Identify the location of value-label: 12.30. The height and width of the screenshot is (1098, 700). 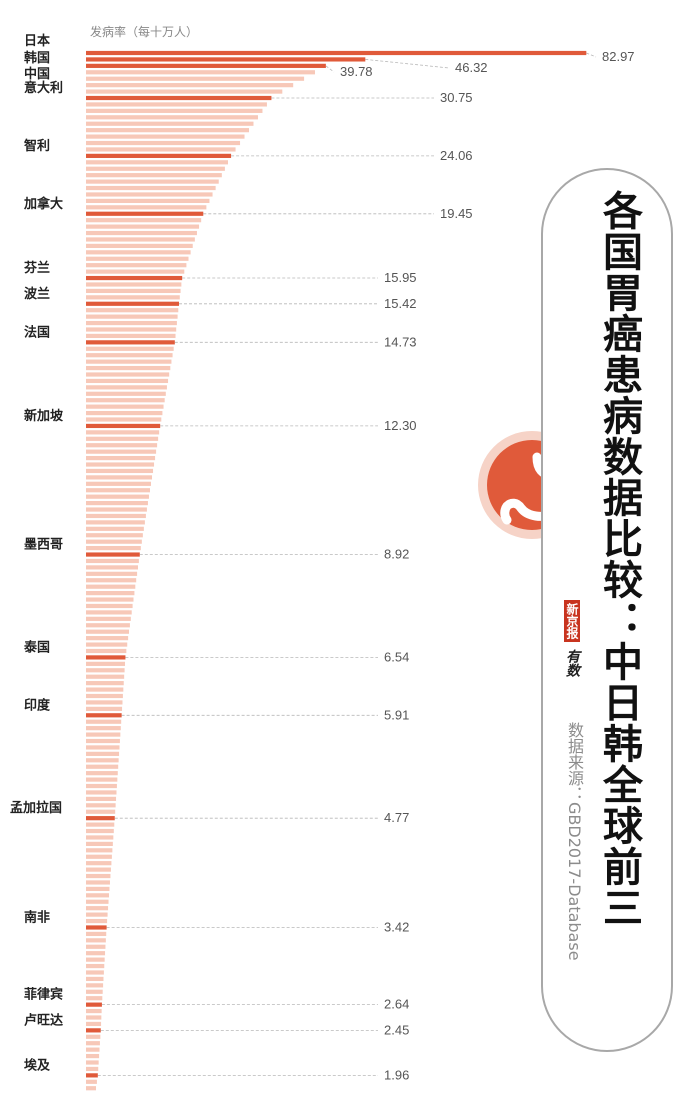
(400, 425).